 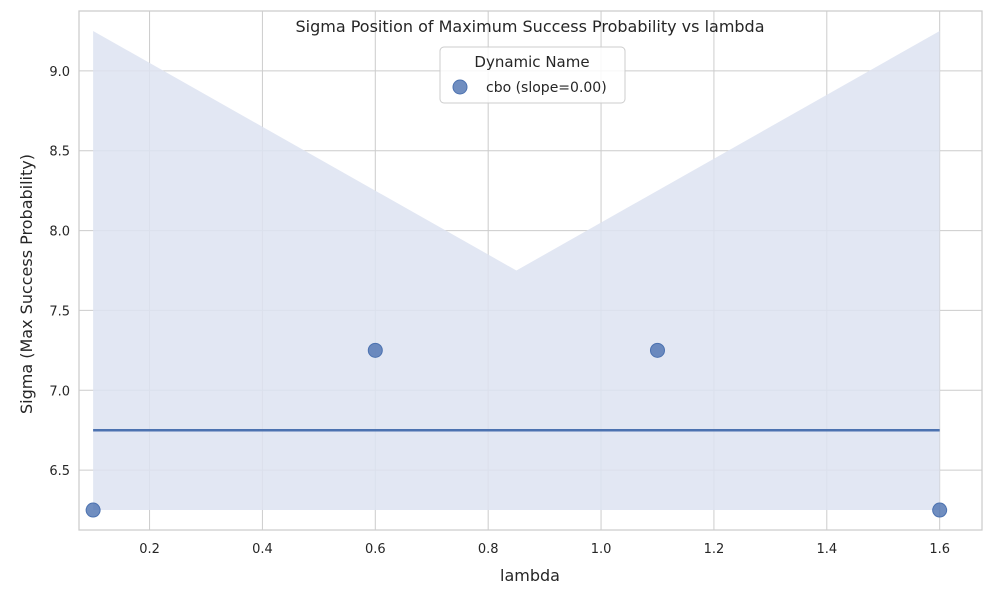 What do you see at coordinates (262, 549) in the screenshot?
I see `x-tick-label: 0.4` at bounding box center [262, 549].